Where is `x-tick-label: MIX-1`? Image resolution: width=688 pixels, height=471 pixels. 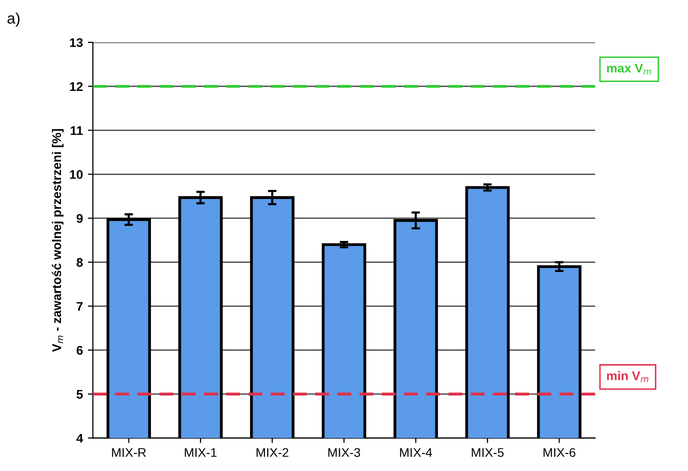
x-tick-label: MIX-1 is located at coordinates (200, 452).